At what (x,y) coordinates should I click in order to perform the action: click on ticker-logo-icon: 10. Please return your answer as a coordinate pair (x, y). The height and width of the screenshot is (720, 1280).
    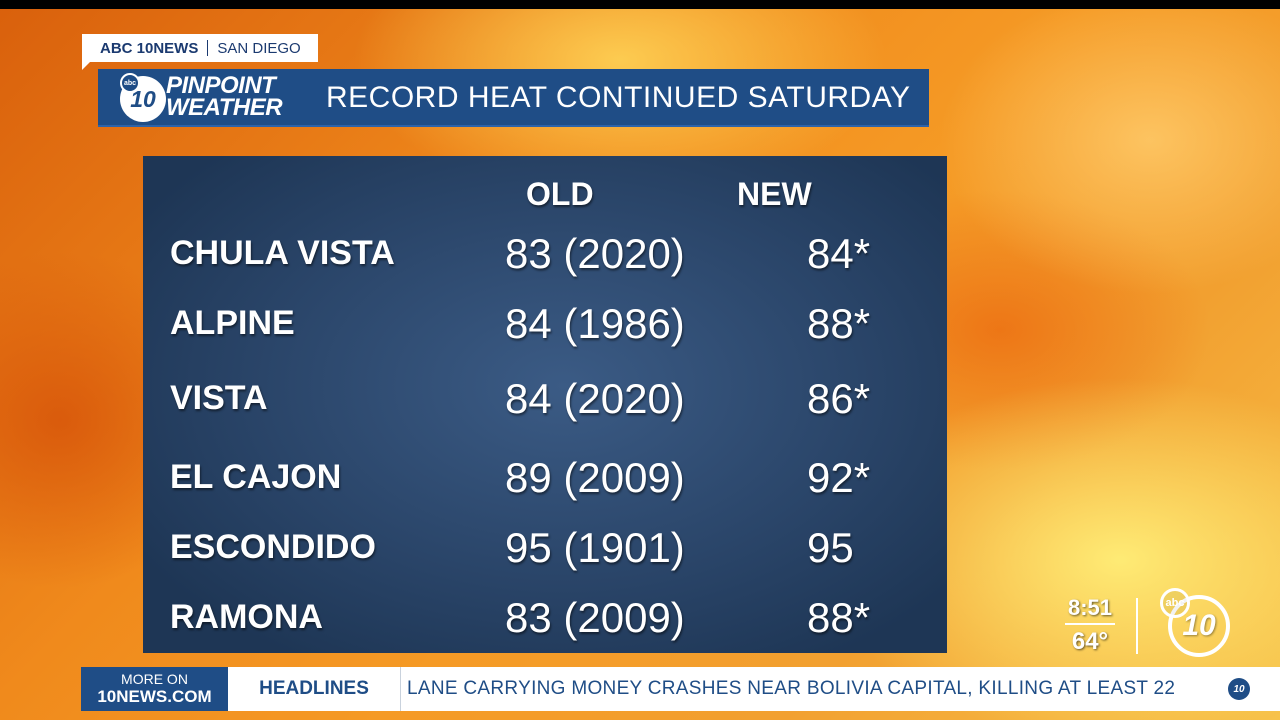
    Looking at the image, I should click on (1239, 689).